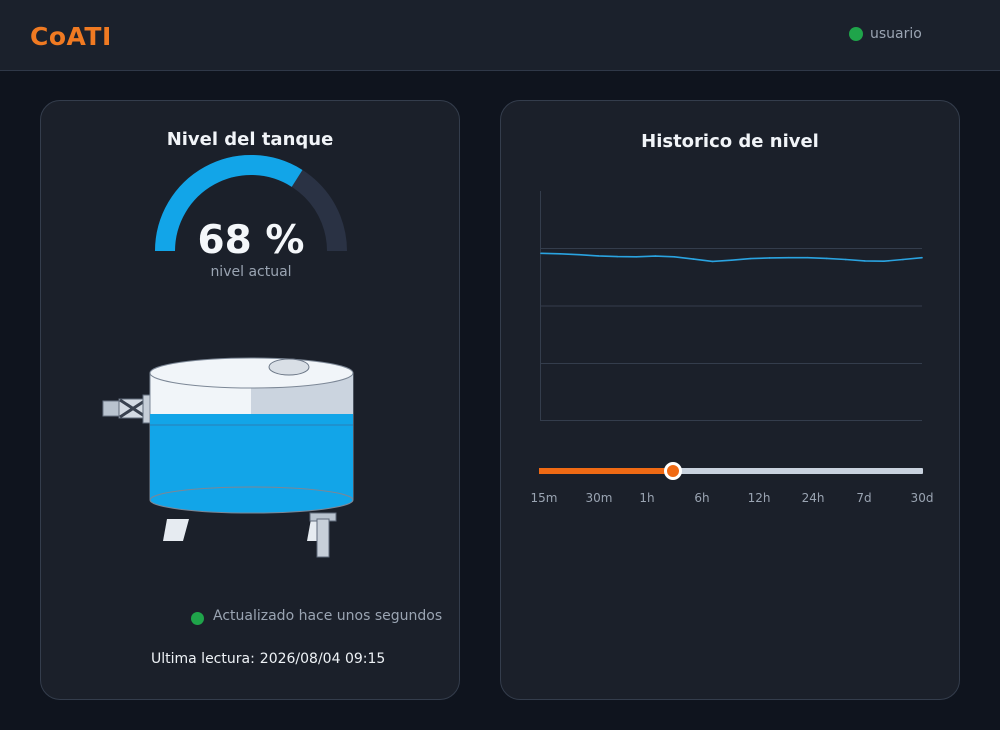 The image size is (1000, 730). I want to click on history-line-chart, so click(731, 306).